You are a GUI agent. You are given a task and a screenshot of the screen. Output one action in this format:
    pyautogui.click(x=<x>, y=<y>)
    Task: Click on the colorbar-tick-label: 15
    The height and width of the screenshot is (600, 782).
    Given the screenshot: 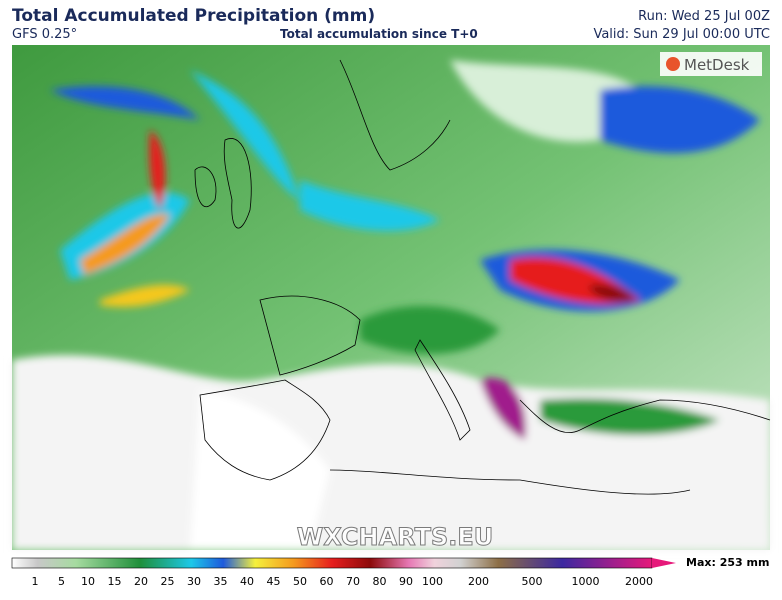 What is the action you would take?
    pyautogui.click(x=115, y=581)
    